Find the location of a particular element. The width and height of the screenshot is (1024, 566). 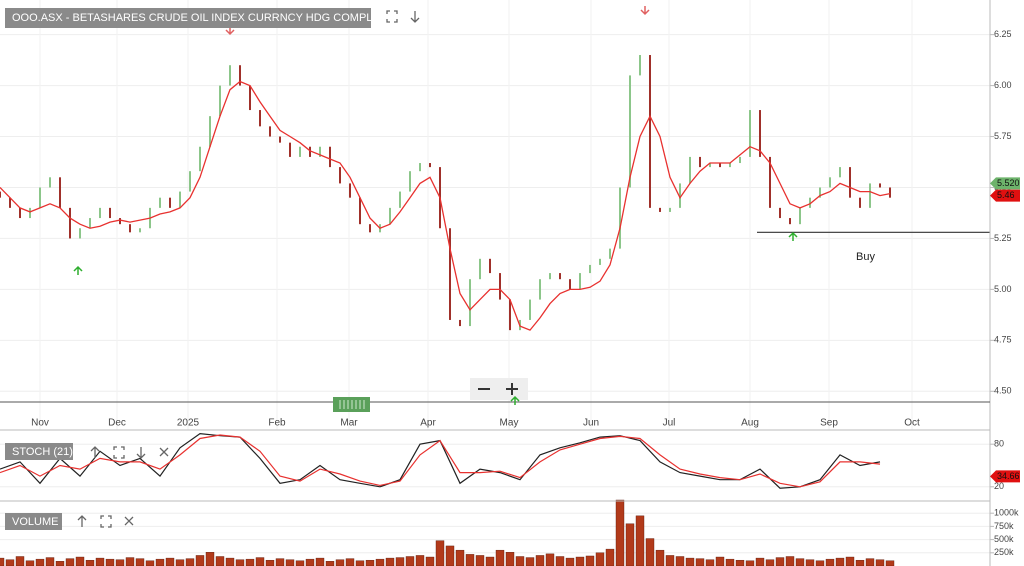

annotation: Buy is located at coordinates (865, 257).